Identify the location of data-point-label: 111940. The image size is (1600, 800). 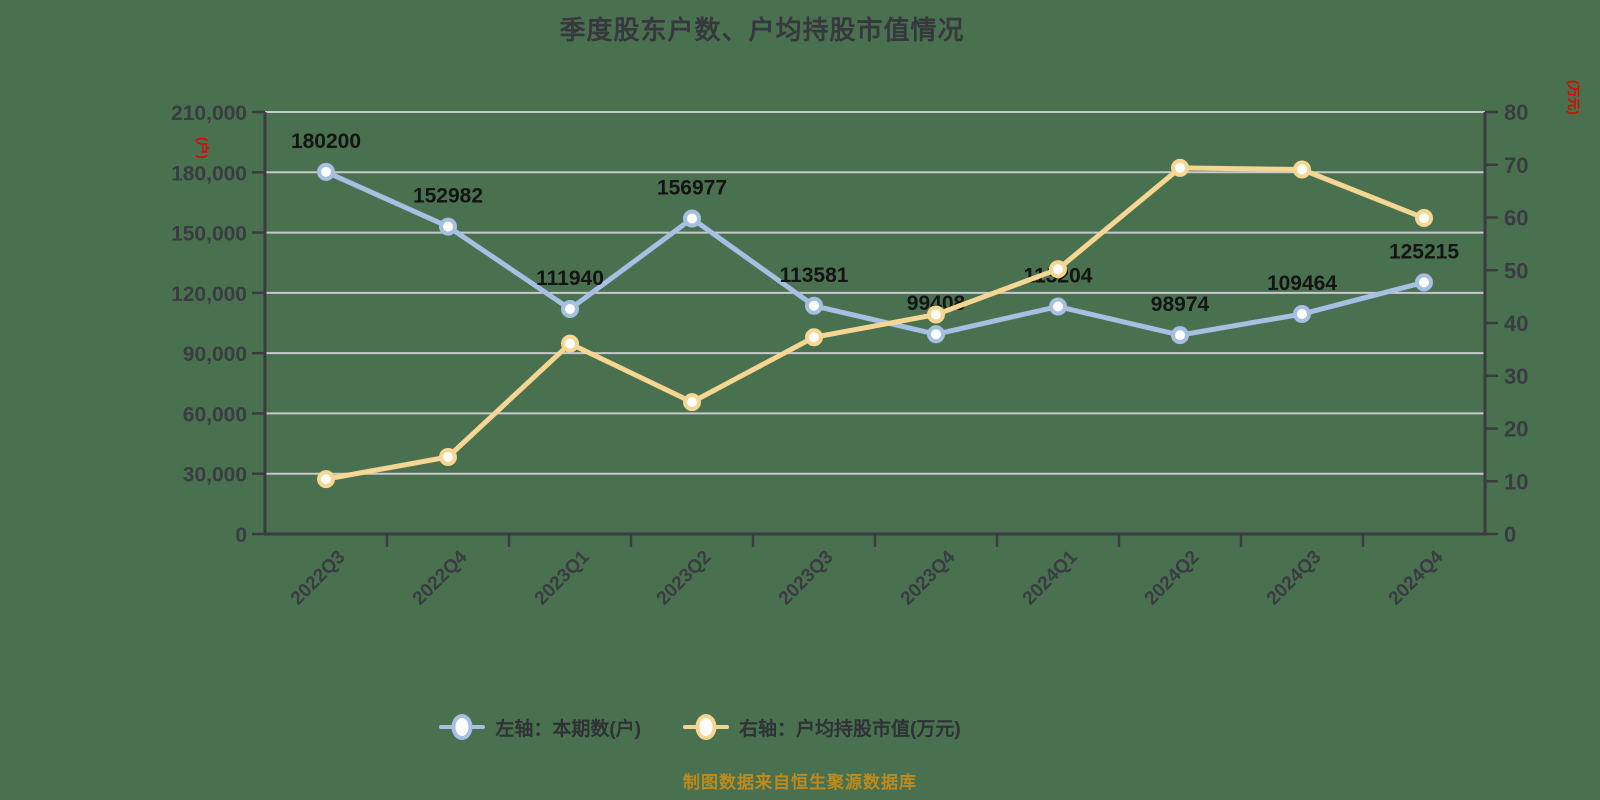
(570, 278).